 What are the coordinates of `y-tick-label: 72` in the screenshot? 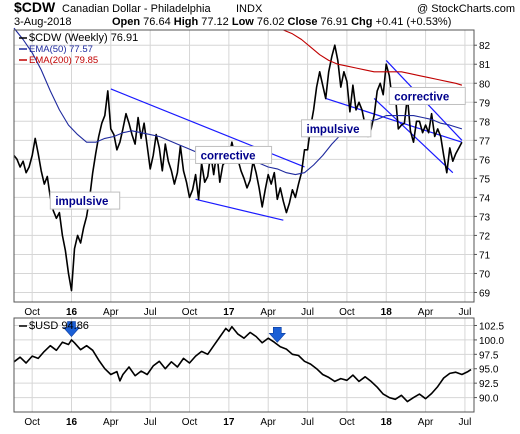 It's located at (485, 236).